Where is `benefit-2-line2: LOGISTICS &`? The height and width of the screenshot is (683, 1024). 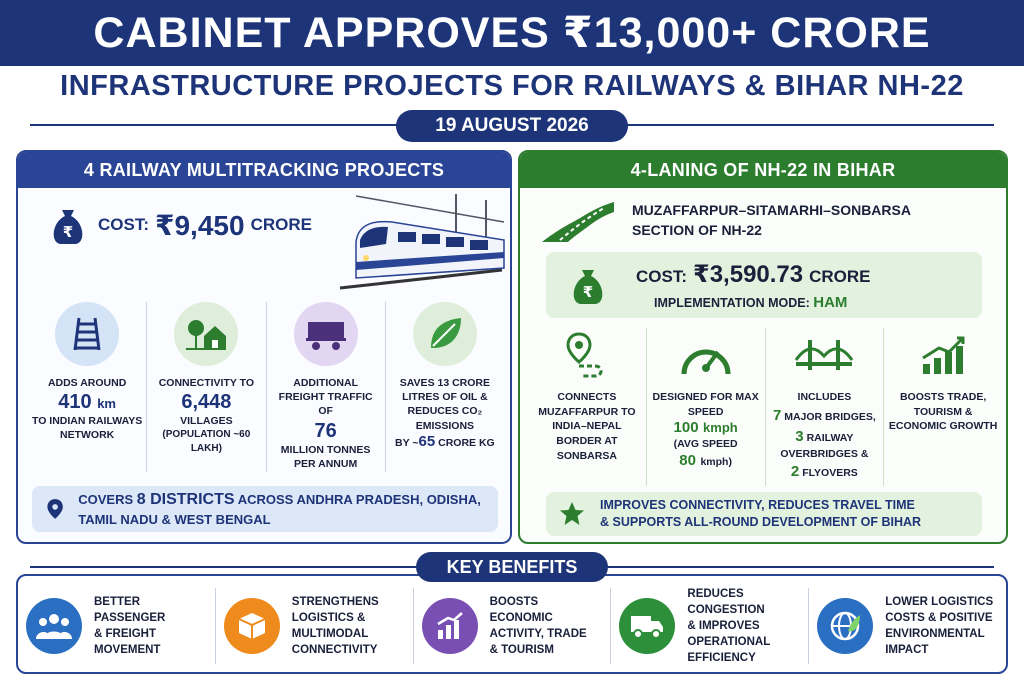
benefit-2-line2: LOGISTICS & is located at coordinates (328, 617).